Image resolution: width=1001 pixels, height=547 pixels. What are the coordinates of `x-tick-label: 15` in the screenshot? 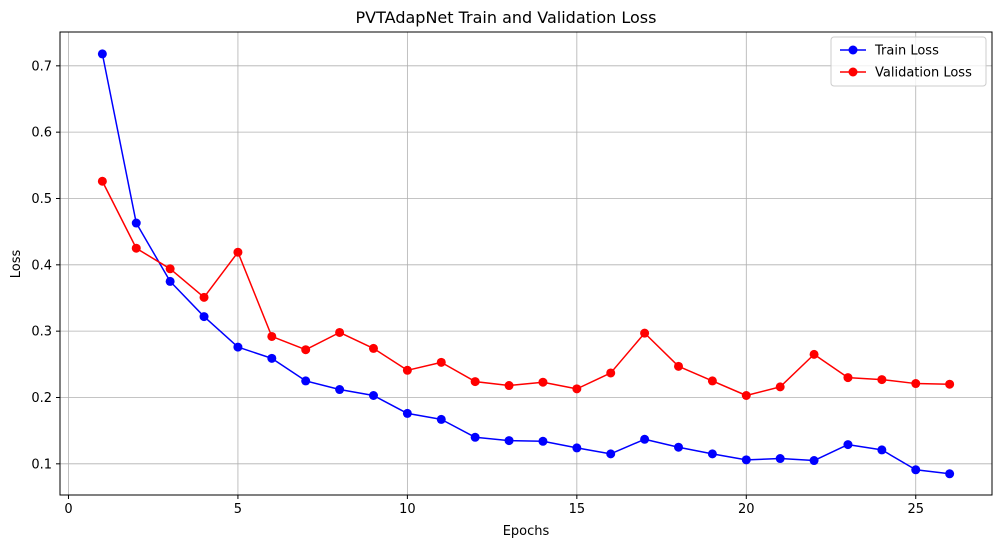 It's located at (577, 509).